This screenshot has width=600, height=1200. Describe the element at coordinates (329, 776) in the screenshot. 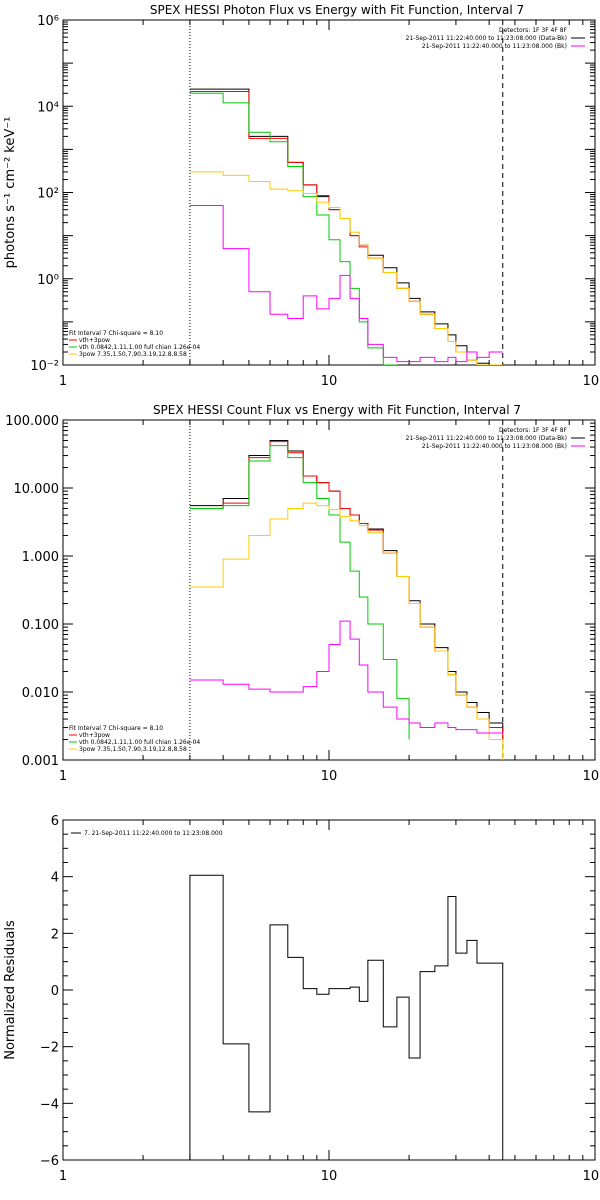

I see `count-xtick-label: 10` at that location.